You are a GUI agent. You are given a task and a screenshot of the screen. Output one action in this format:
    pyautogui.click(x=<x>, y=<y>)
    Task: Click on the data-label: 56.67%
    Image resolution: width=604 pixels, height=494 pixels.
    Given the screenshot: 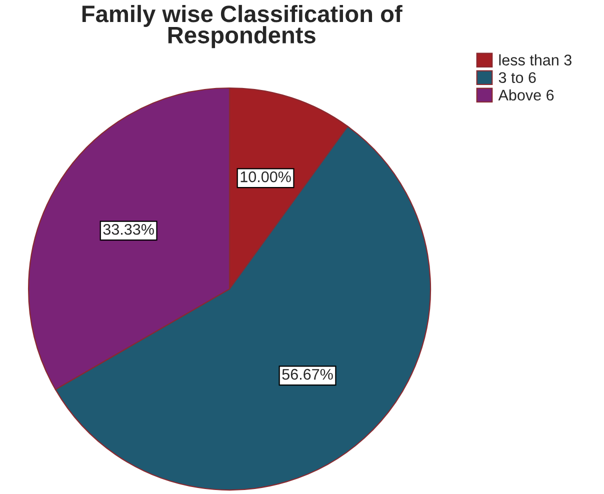 What is the action you would take?
    pyautogui.click(x=307, y=374)
    